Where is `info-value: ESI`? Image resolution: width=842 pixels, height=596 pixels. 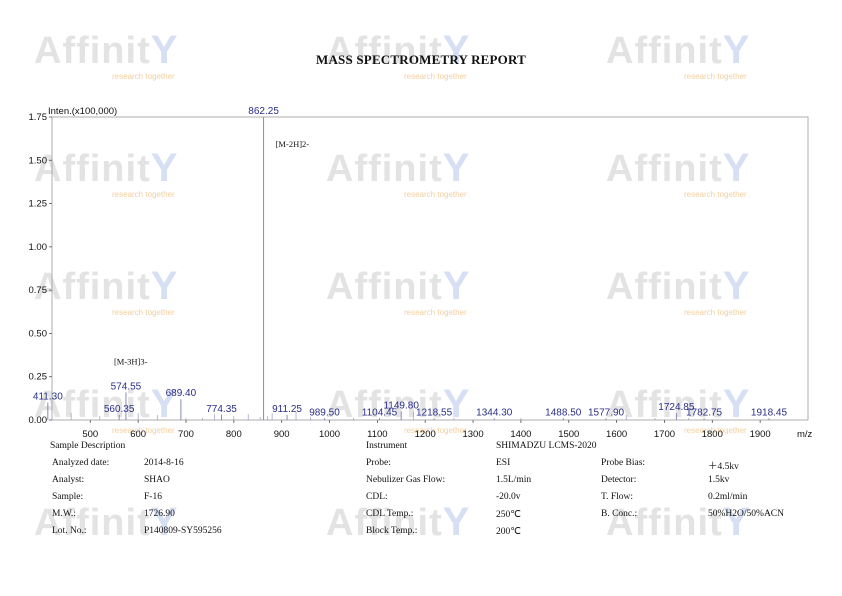 info-value: ESI is located at coordinates (503, 463).